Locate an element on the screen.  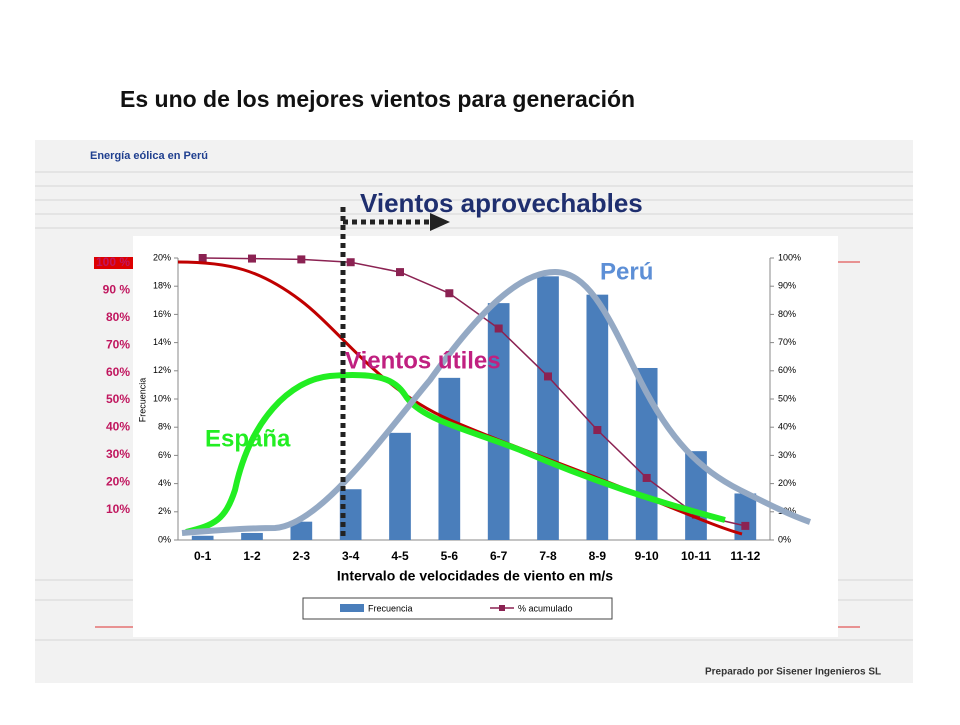
highlight is located at coordinates (114, 263).